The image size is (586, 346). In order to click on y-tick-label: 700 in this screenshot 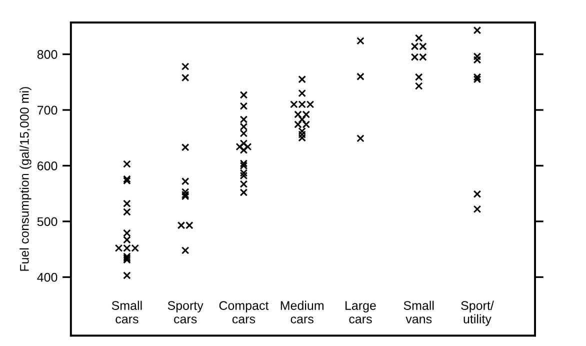, I will do `click(48, 110)`.